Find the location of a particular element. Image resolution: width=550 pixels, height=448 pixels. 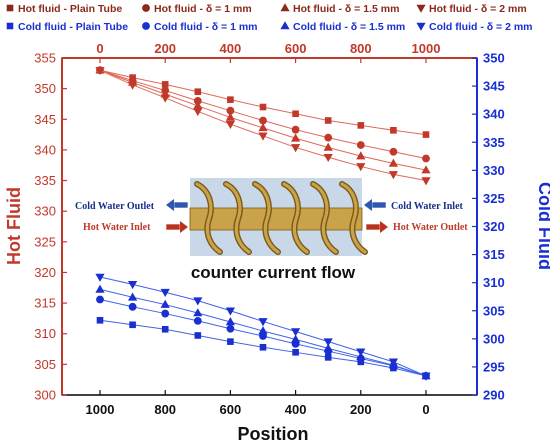

x-top-tick-label: 600 is located at coordinates (296, 48).